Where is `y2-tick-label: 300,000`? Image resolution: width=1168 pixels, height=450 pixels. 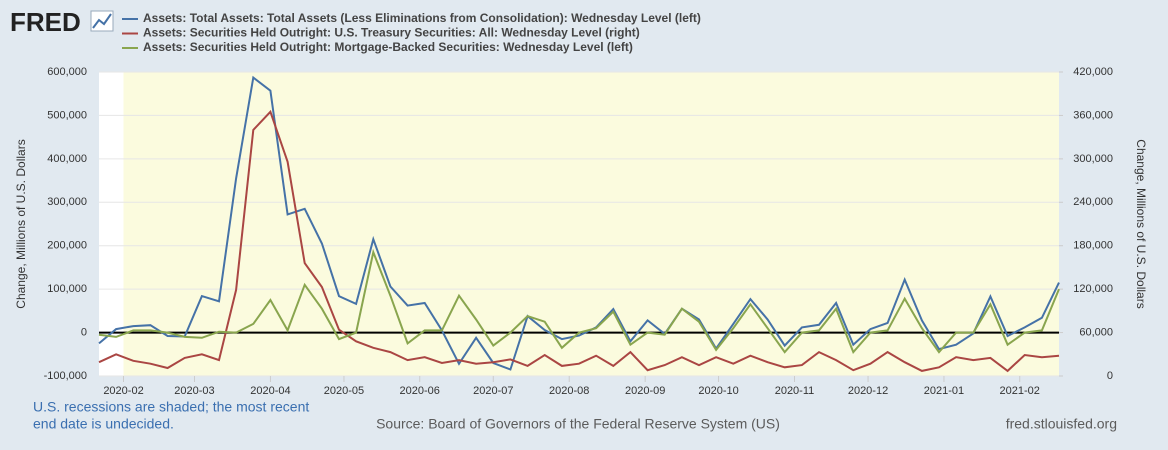
y2-tick-label: 300,000 is located at coordinates (1093, 159).